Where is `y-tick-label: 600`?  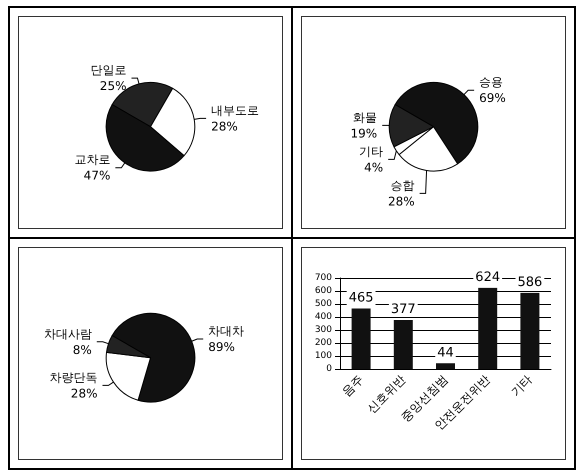
y-tick-label: 600 is located at coordinates (323, 291).